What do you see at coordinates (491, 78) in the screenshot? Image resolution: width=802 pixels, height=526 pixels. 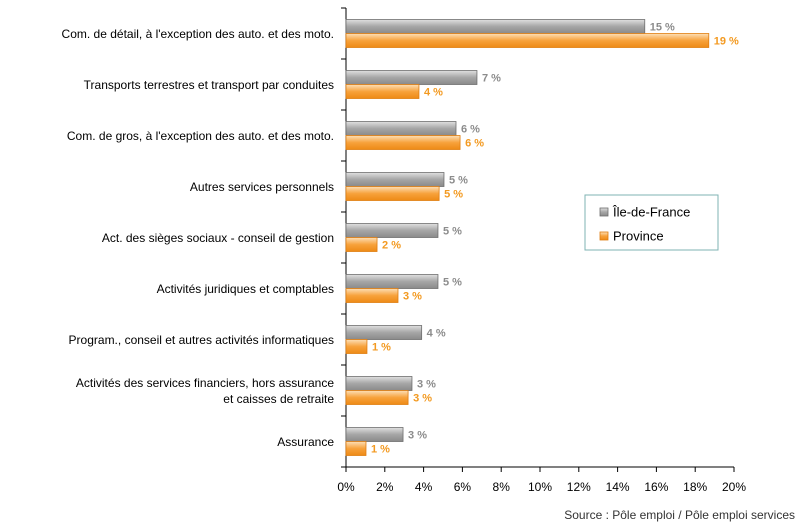 I see `value-label: 7 %` at bounding box center [491, 78].